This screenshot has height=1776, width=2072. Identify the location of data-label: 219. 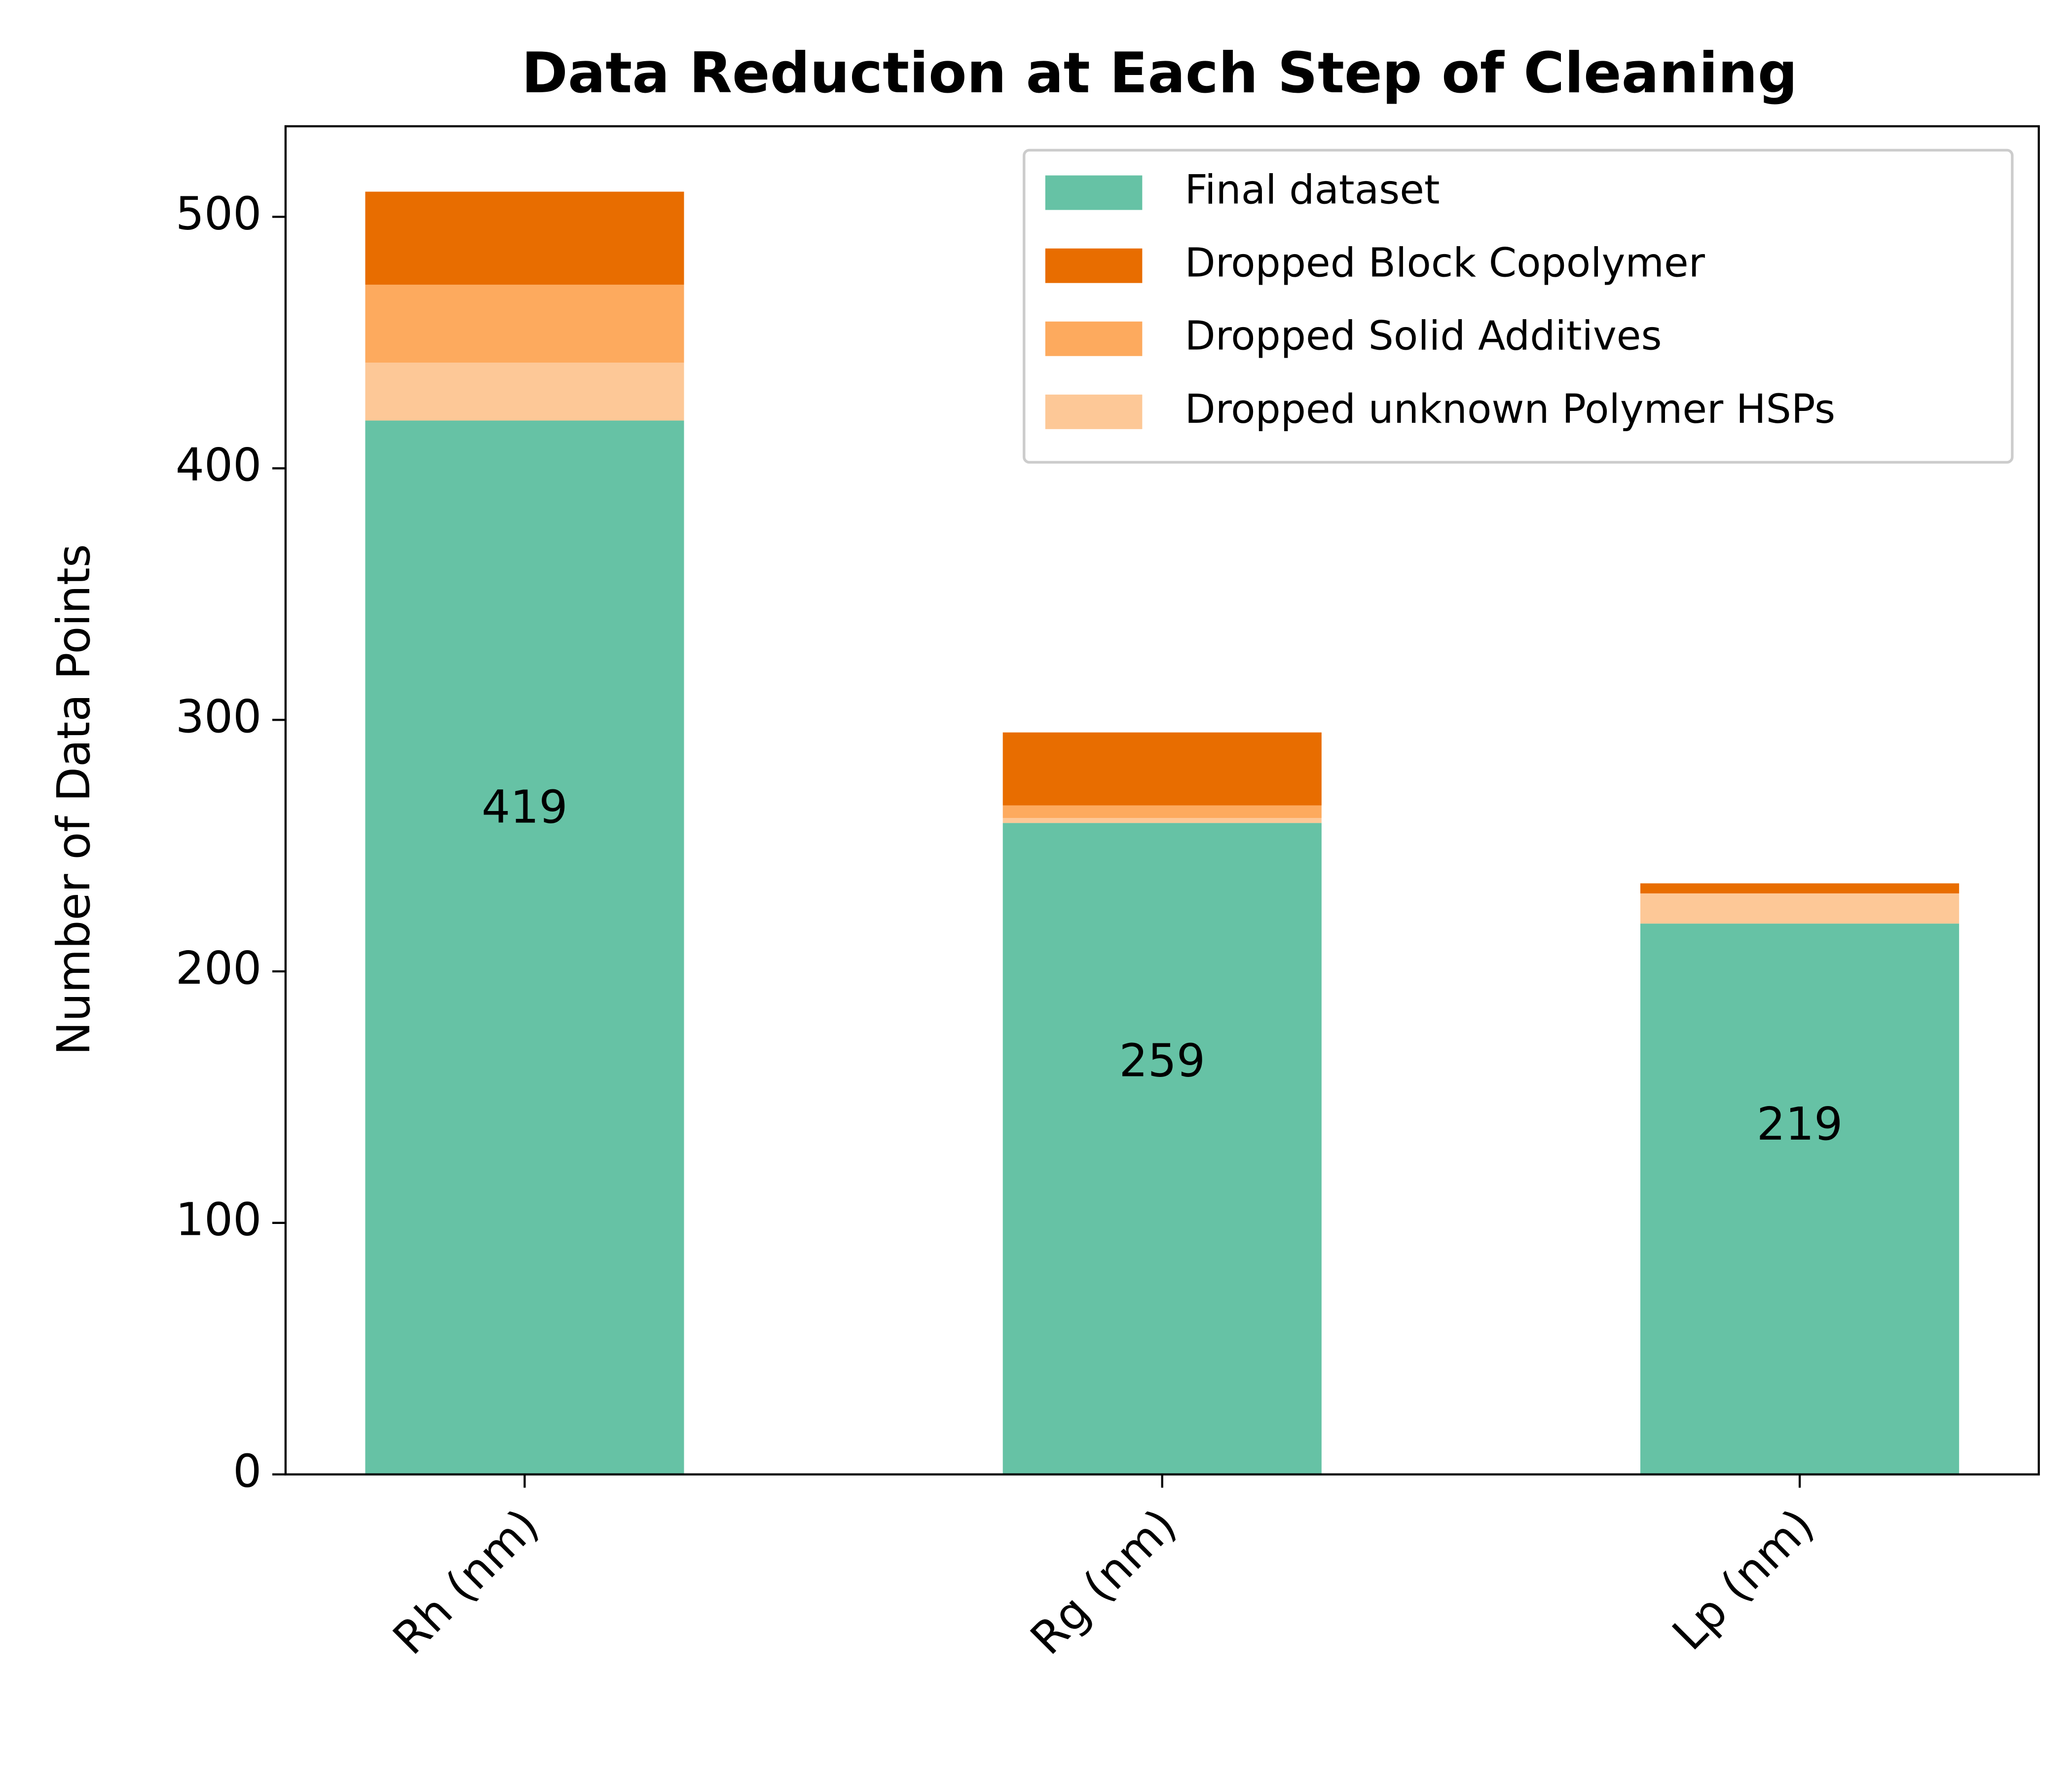
(1800, 1124).